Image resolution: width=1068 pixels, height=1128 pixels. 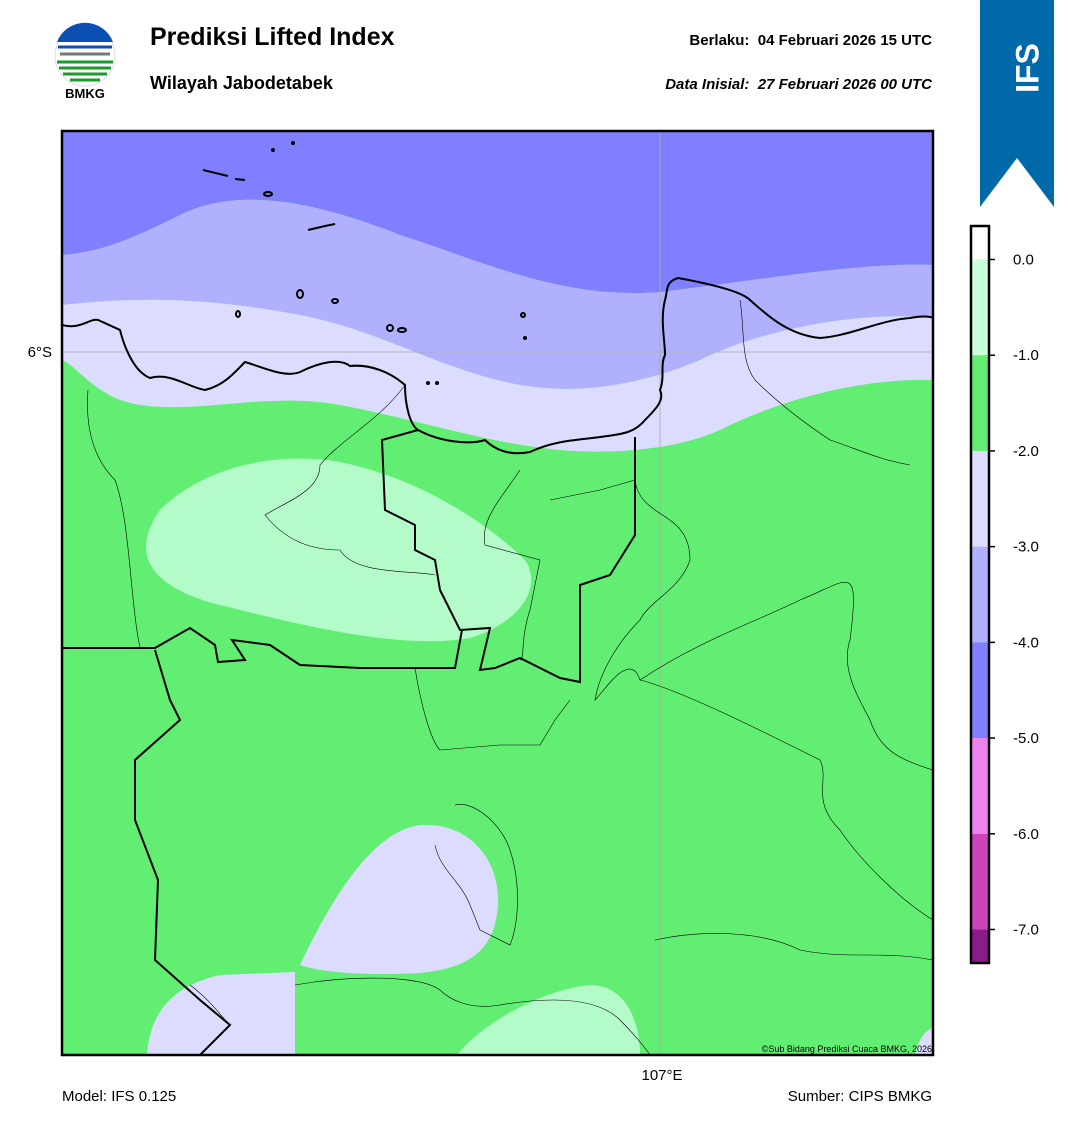 What do you see at coordinates (860, 1096) in the screenshot?
I see `source: Sumber: CIPS BMKG` at bounding box center [860, 1096].